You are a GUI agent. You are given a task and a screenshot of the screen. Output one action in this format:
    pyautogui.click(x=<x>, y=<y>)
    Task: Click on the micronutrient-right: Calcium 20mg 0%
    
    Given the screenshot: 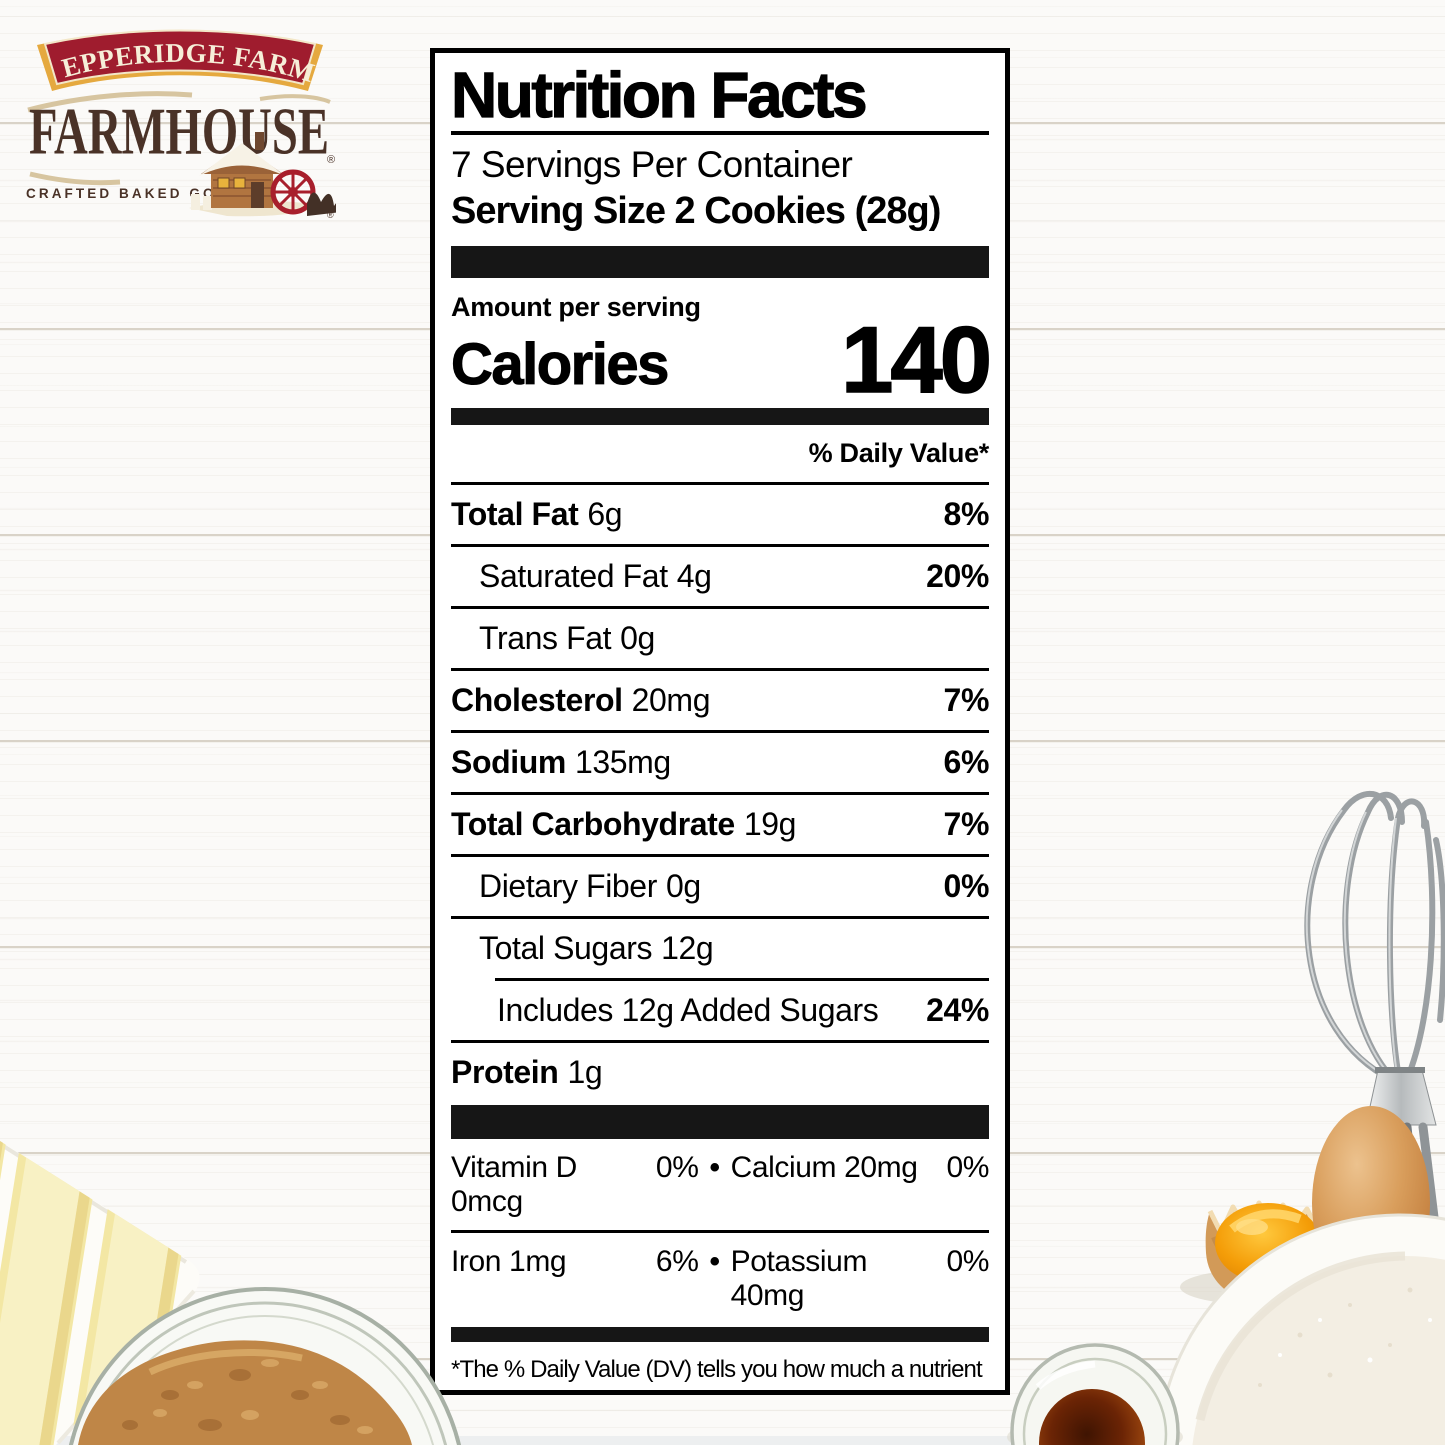 What is the action you would take?
    pyautogui.click(x=860, y=1168)
    